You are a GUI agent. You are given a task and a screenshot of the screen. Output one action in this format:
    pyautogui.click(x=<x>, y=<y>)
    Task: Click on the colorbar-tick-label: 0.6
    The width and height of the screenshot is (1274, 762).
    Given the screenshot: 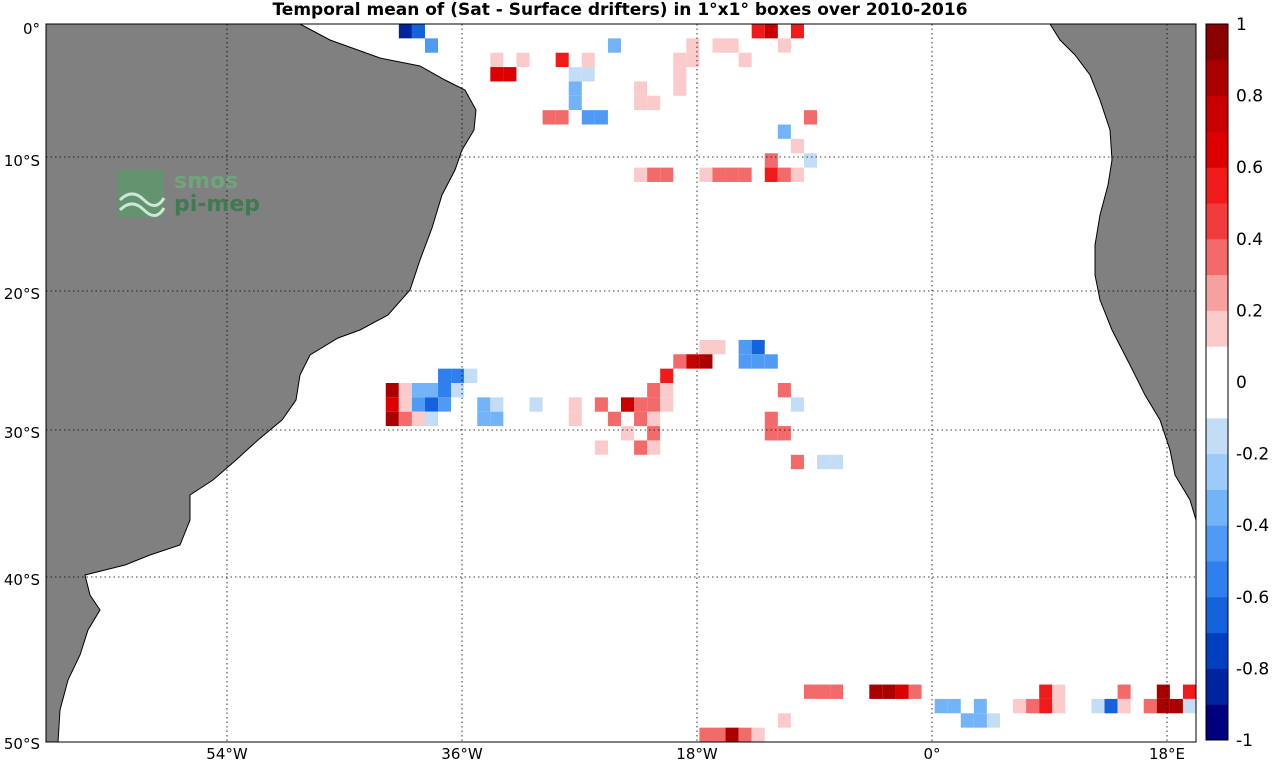 What is the action you would take?
    pyautogui.click(x=1249, y=168)
    